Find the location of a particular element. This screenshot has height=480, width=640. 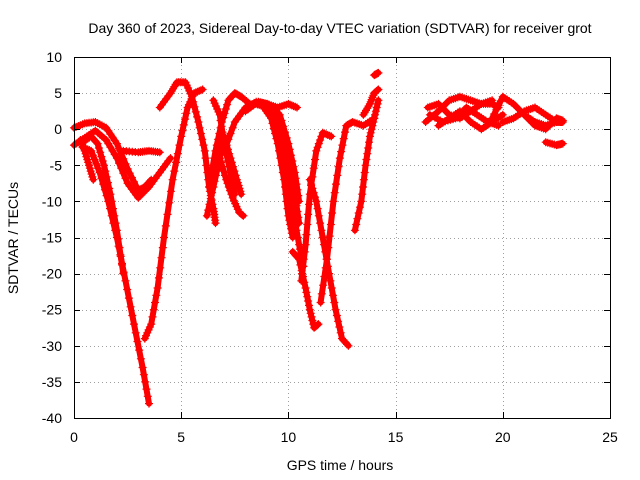

x-axis-label: GPS time / hours is located at coordinates (340, 465).